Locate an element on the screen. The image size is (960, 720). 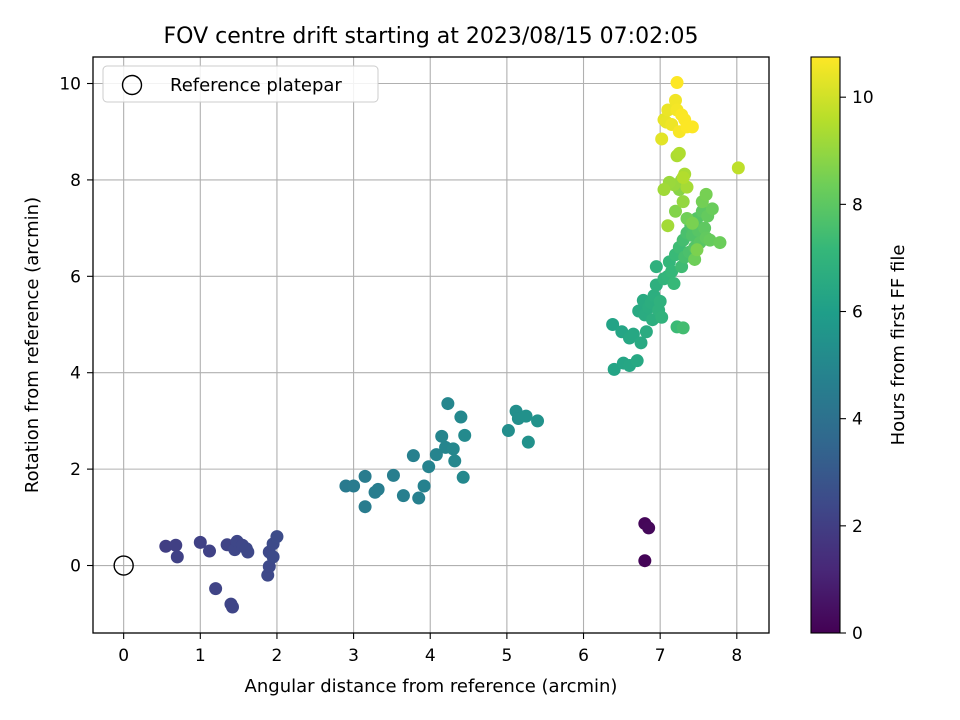
y-axis-label: Rotation from reference (arcmin) is located at coordinates (32, 345).